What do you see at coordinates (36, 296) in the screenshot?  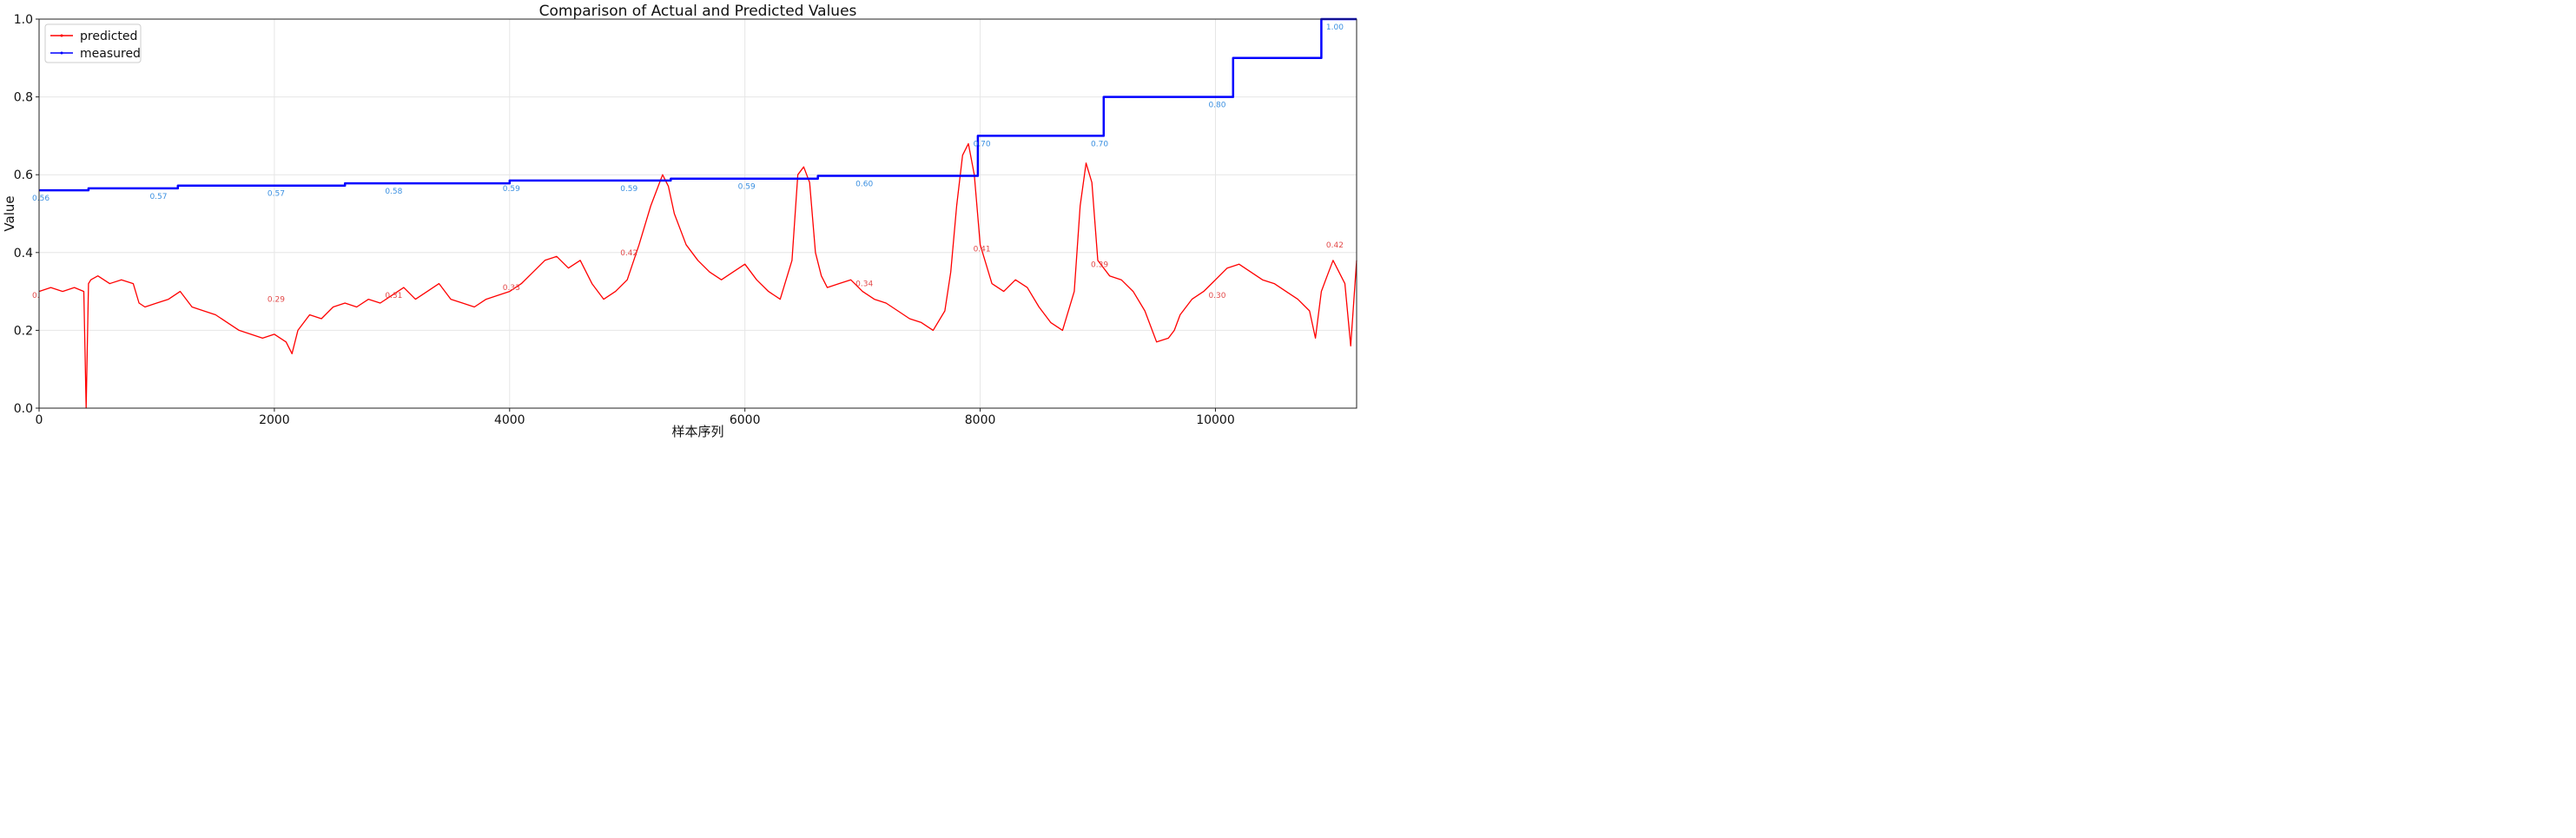 I see `data-label-predicted: 0.` at bounding box center [36, 296].